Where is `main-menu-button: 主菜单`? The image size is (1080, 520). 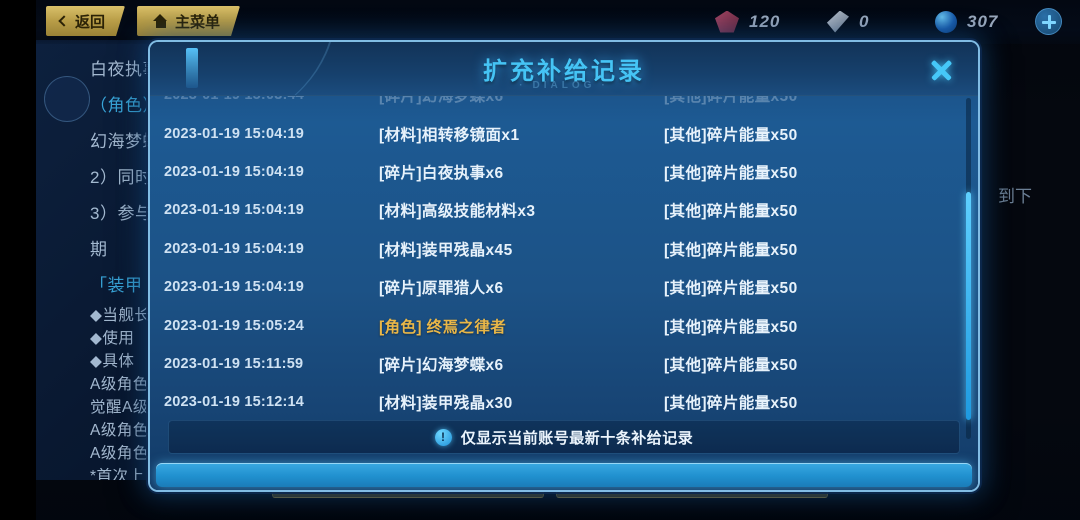 main-menu-button: 主菜单 is located at coordinates (188, 21).